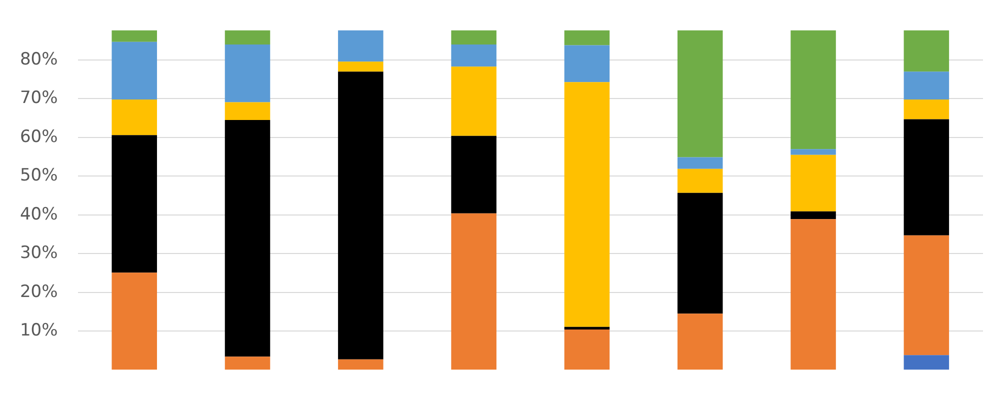 This screenshot has width=1000, height=400. Describe the element at coordinates (39, 292) in the screenshot. I see `y-tick-label: 20%` at that location.